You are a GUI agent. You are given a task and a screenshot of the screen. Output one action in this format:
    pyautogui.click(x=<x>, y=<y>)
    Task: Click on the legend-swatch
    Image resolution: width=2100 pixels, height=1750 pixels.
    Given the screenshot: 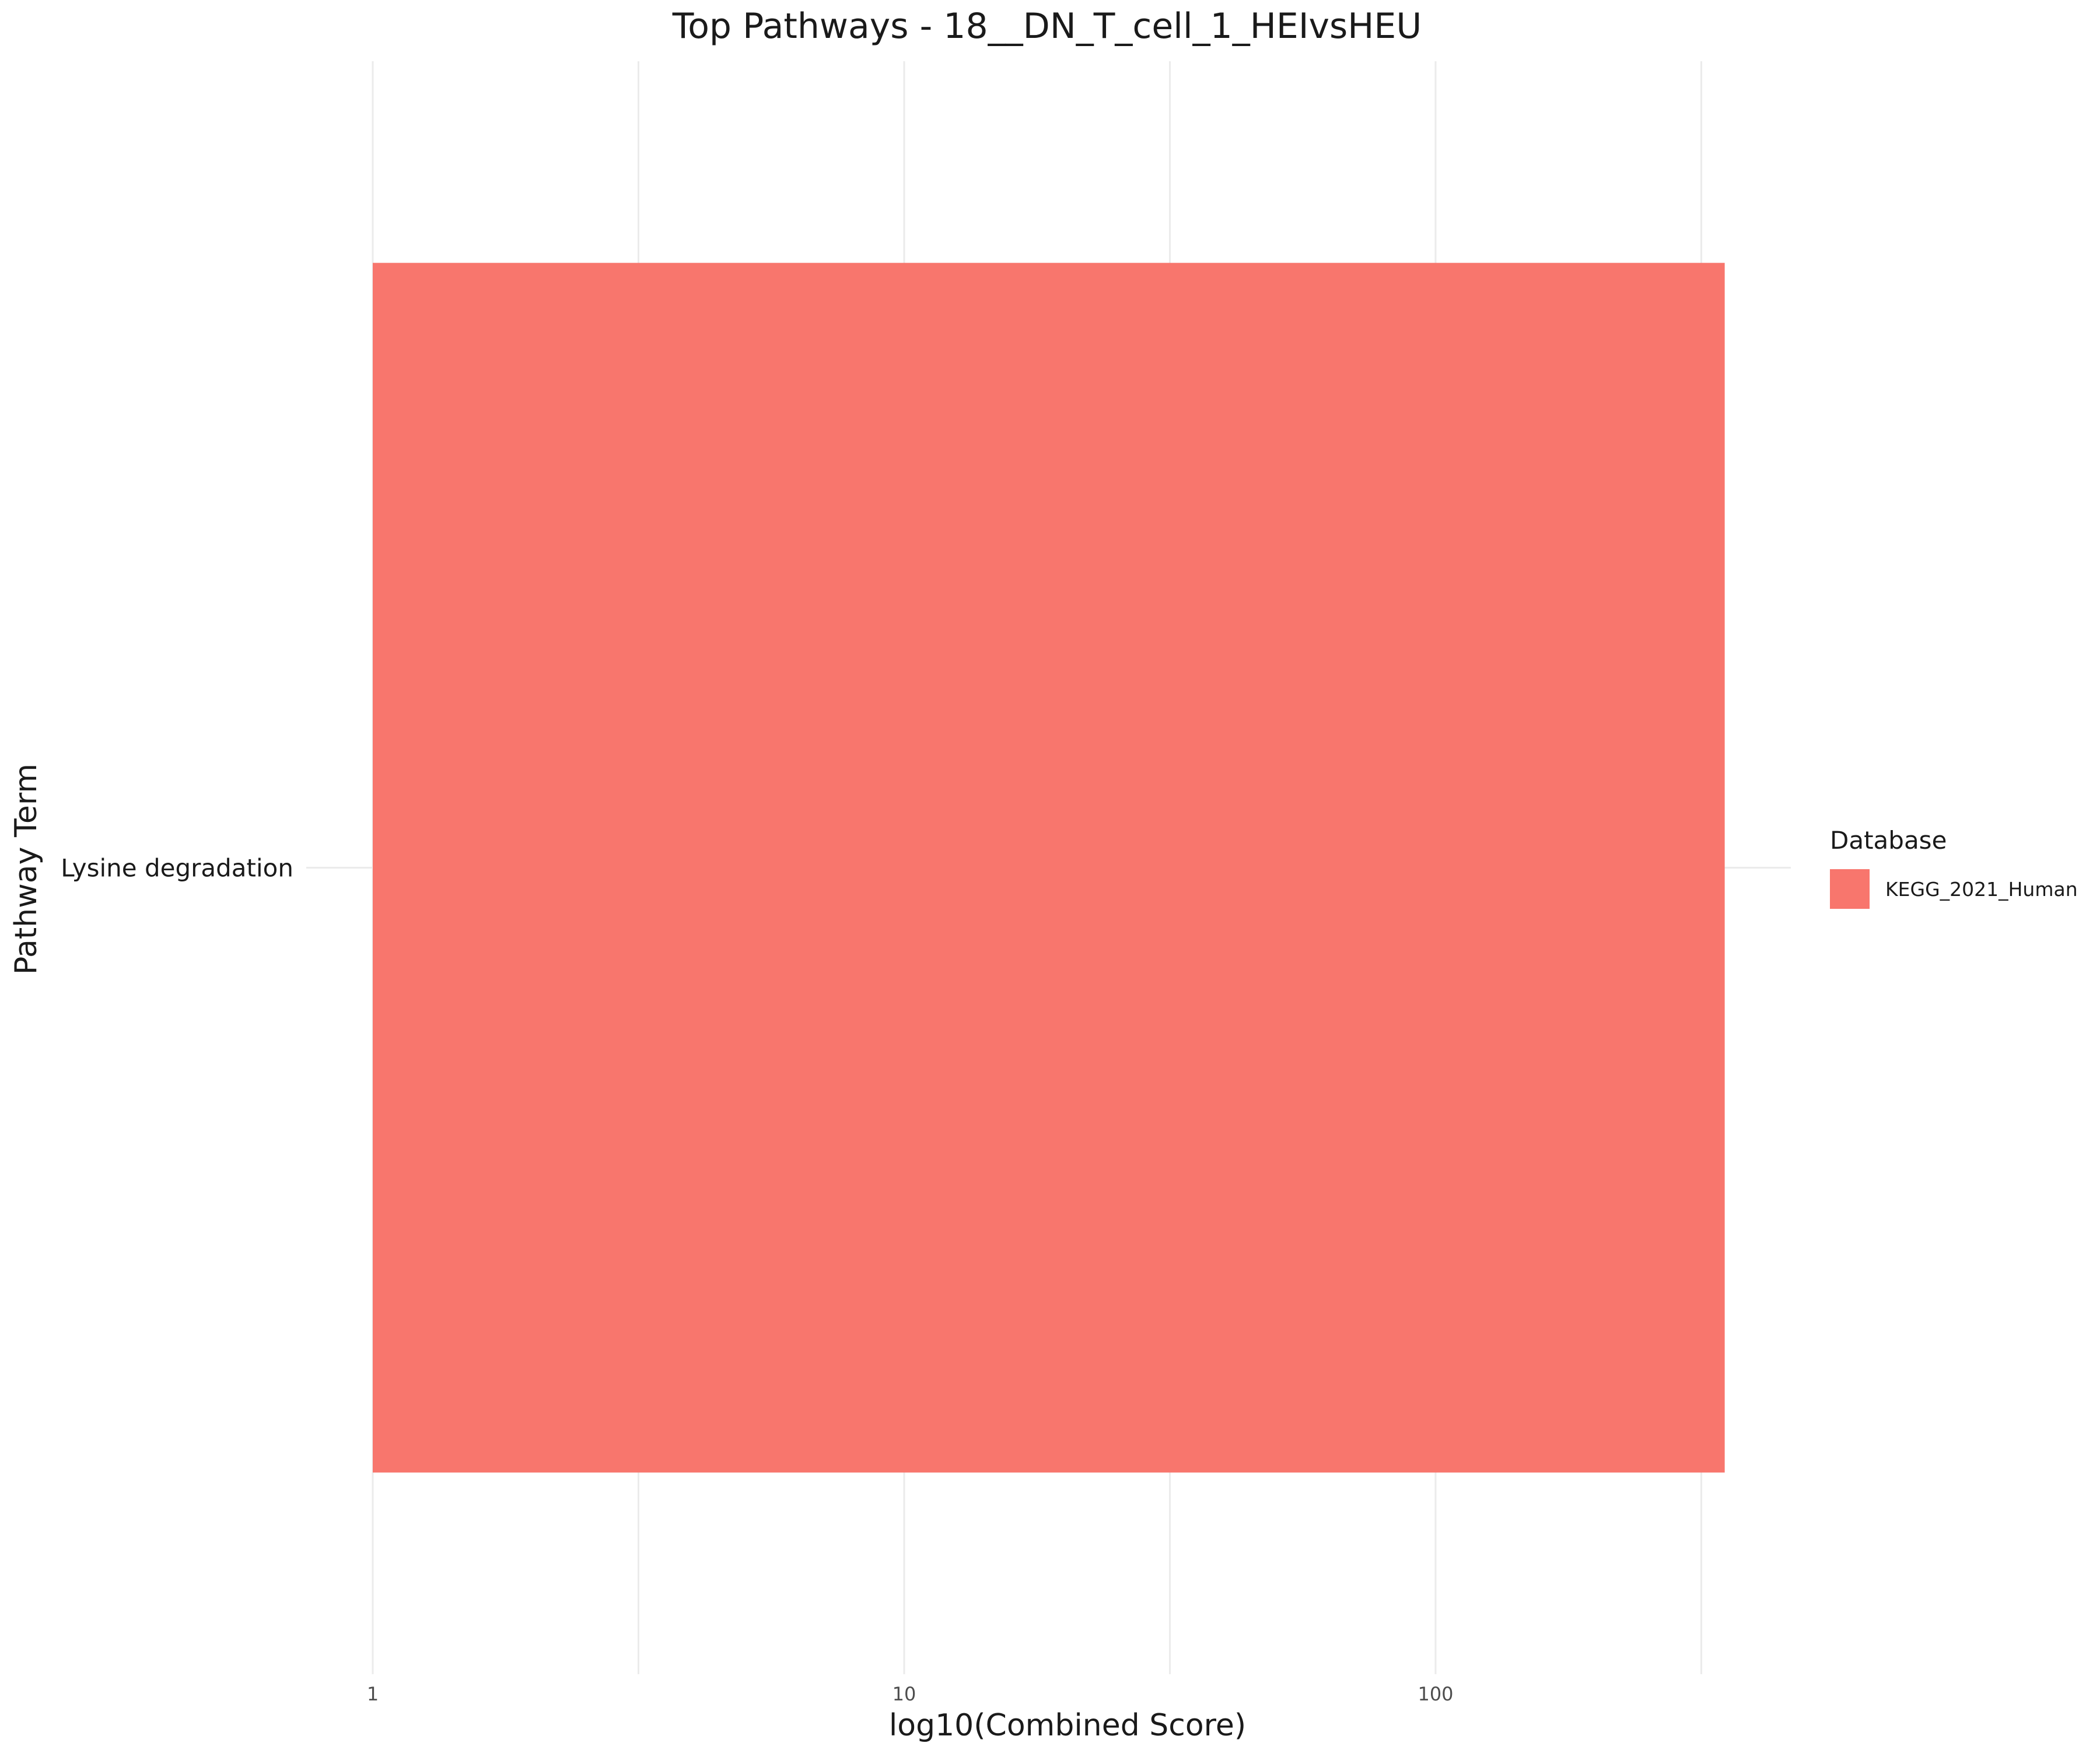 What is the action you would take?
    pyautogui.click(x=1850, y=889)
    